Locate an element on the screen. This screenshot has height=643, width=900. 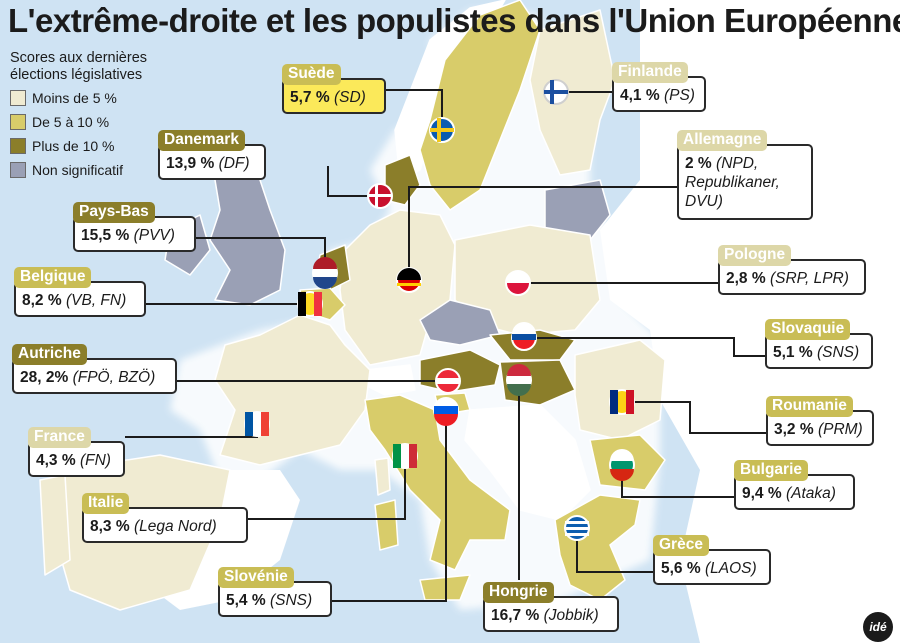
label-france: France 4,3 % (FN) is located at coordinates (76, 452).